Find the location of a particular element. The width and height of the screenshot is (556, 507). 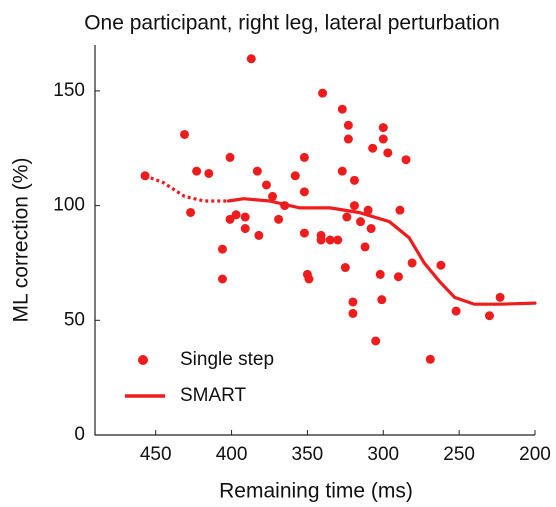

x-tick-label: 200 is located at coordinates (535, 454).